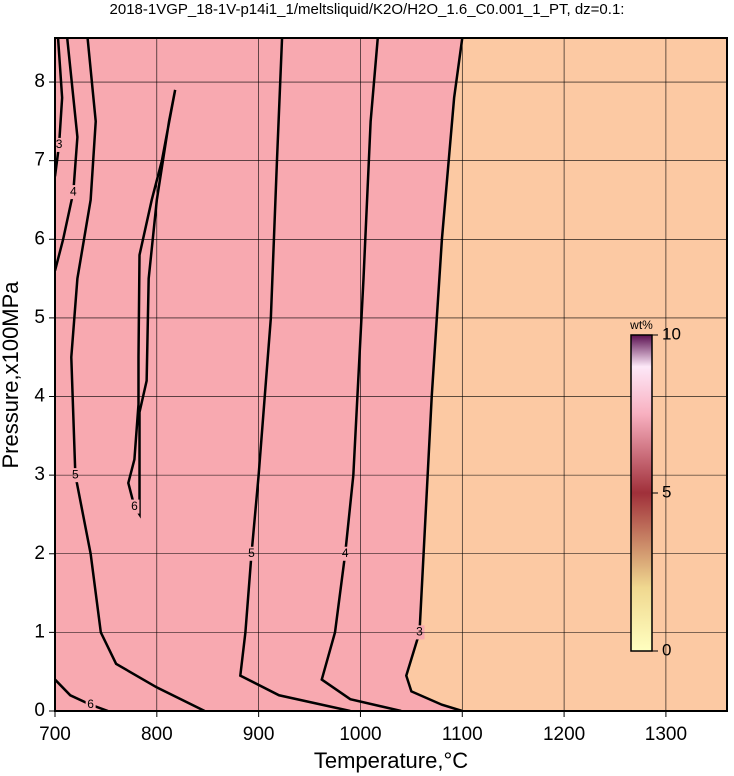  I want to click on x-tick-label: 800, so click(157, 734).